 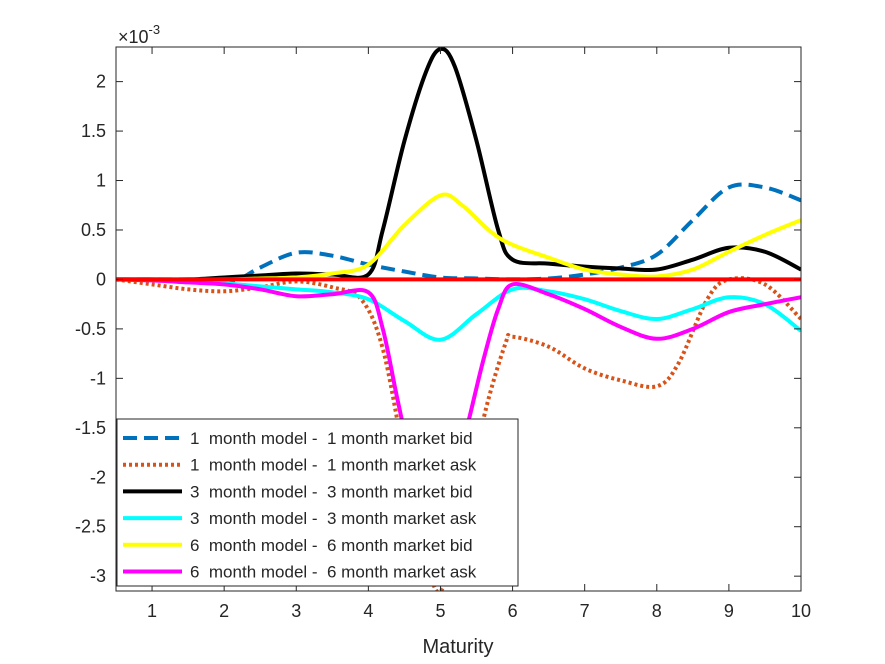 What do you see at coordinates (93, 131) in the screenshot?
I see `y-tick-label: 1.5` at bounding box center [93, 131].